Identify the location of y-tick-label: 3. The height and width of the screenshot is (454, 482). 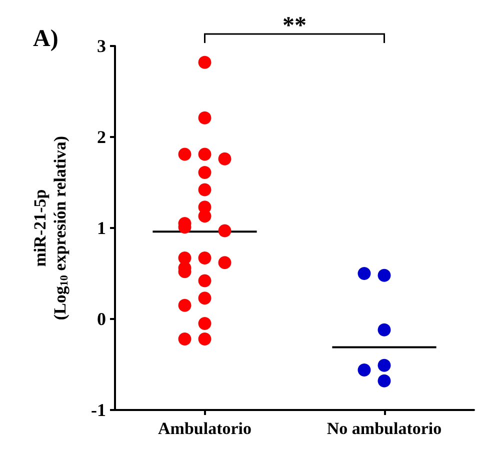
(101, 46).